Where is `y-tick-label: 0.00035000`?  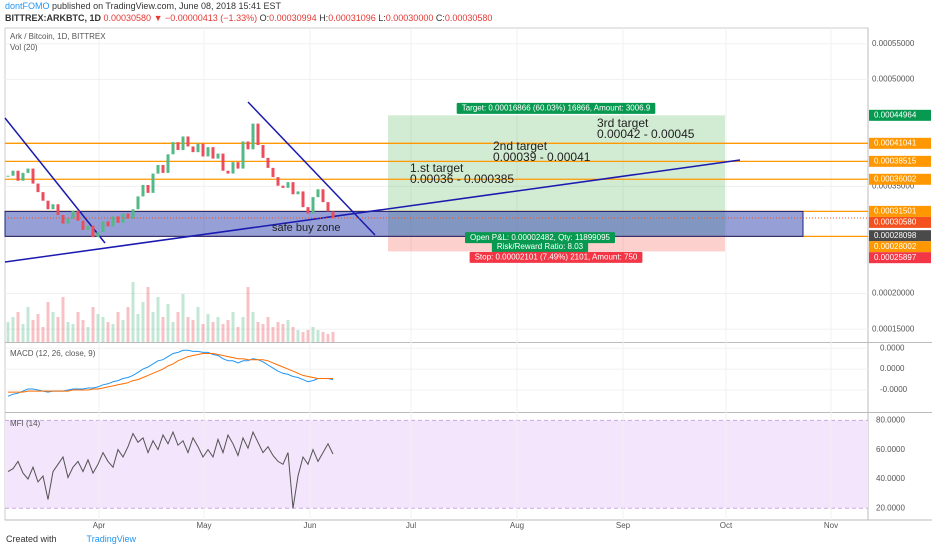
y-tick-label: 0.00035000 is located at coordinates (893, 186).